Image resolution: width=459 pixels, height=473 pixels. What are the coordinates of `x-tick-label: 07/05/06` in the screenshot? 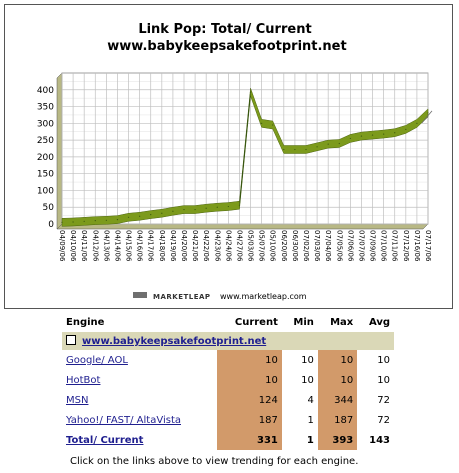 It's located at (339, 246).